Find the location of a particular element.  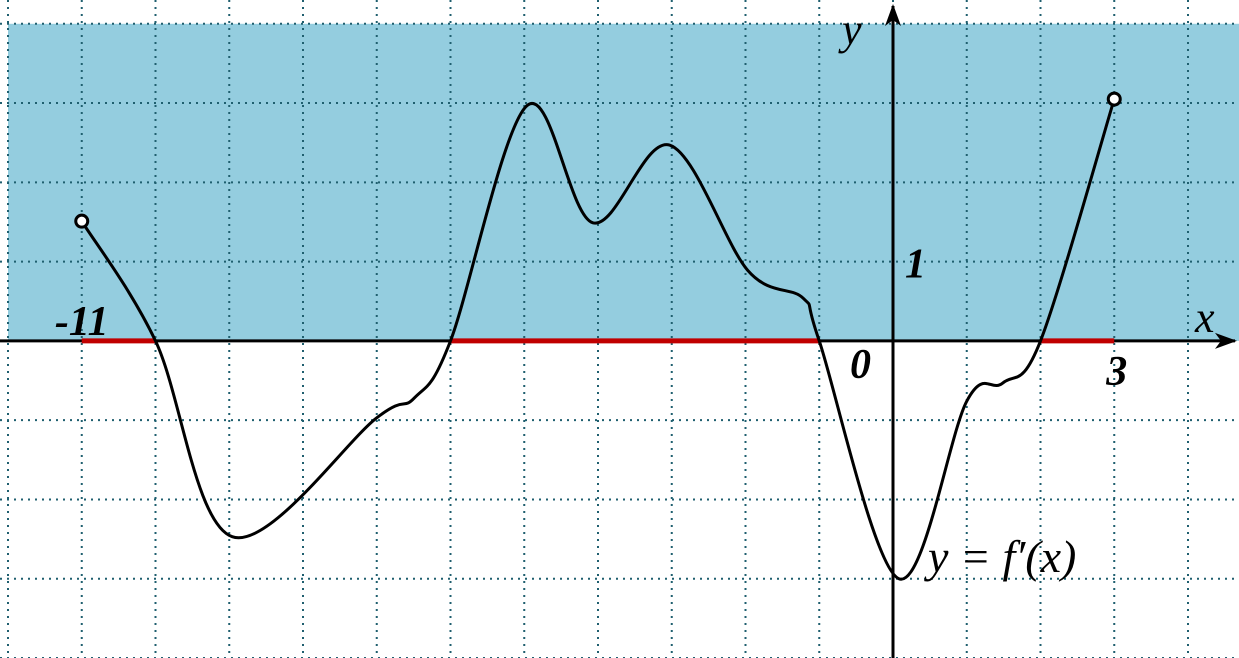

x-axis-arrow is located at coordinates (1226, 340).